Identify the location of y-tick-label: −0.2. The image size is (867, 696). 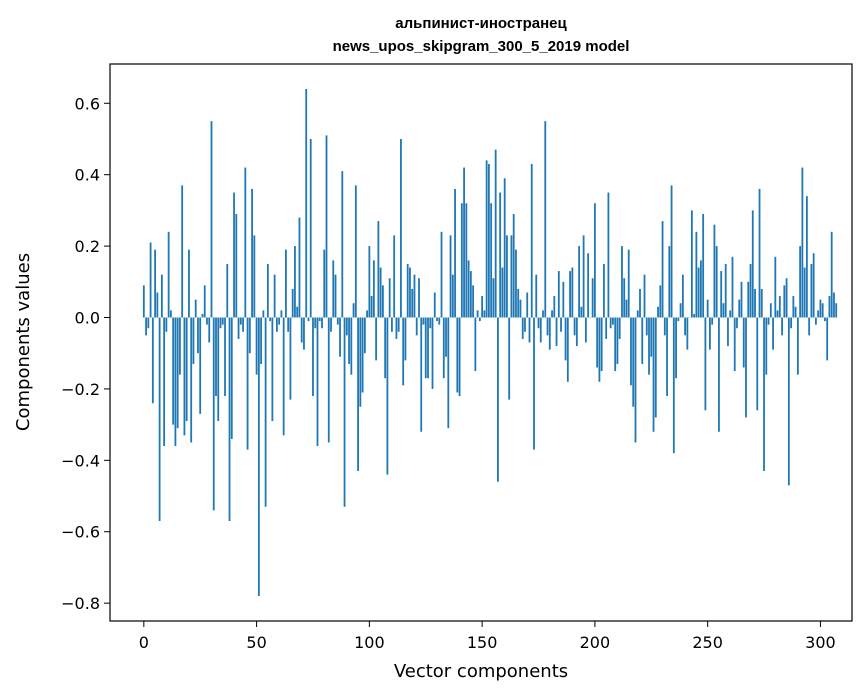
(80, 389).